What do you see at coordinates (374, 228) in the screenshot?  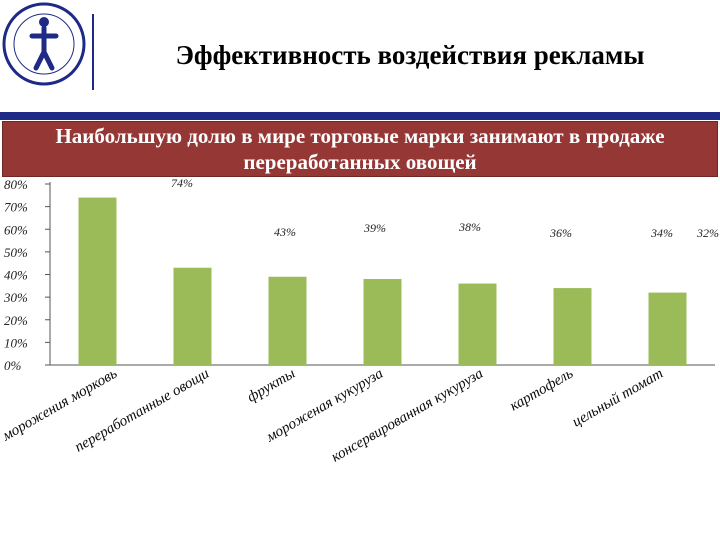 I see `data-label: 39%` at bounding box center [374, 228].